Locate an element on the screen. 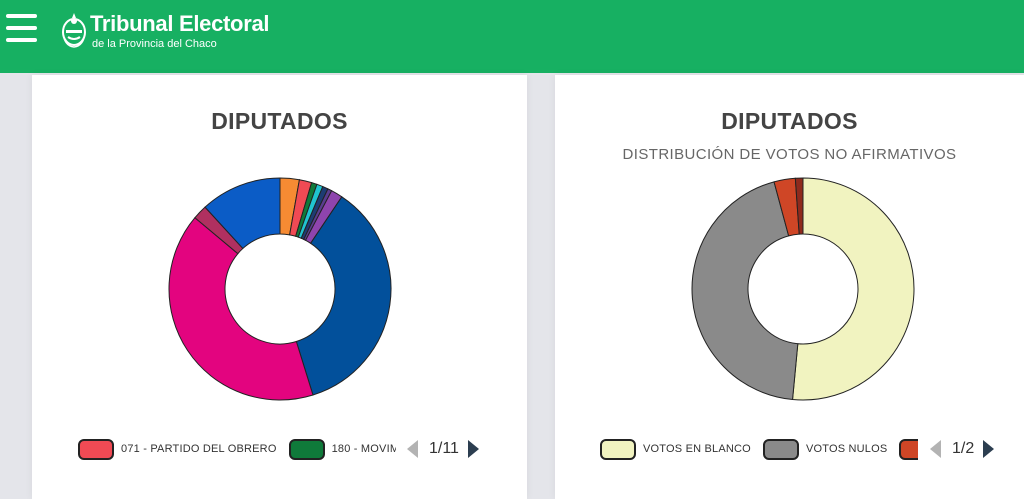  hamburger-menu-icon is located at coordinates (22, 29).